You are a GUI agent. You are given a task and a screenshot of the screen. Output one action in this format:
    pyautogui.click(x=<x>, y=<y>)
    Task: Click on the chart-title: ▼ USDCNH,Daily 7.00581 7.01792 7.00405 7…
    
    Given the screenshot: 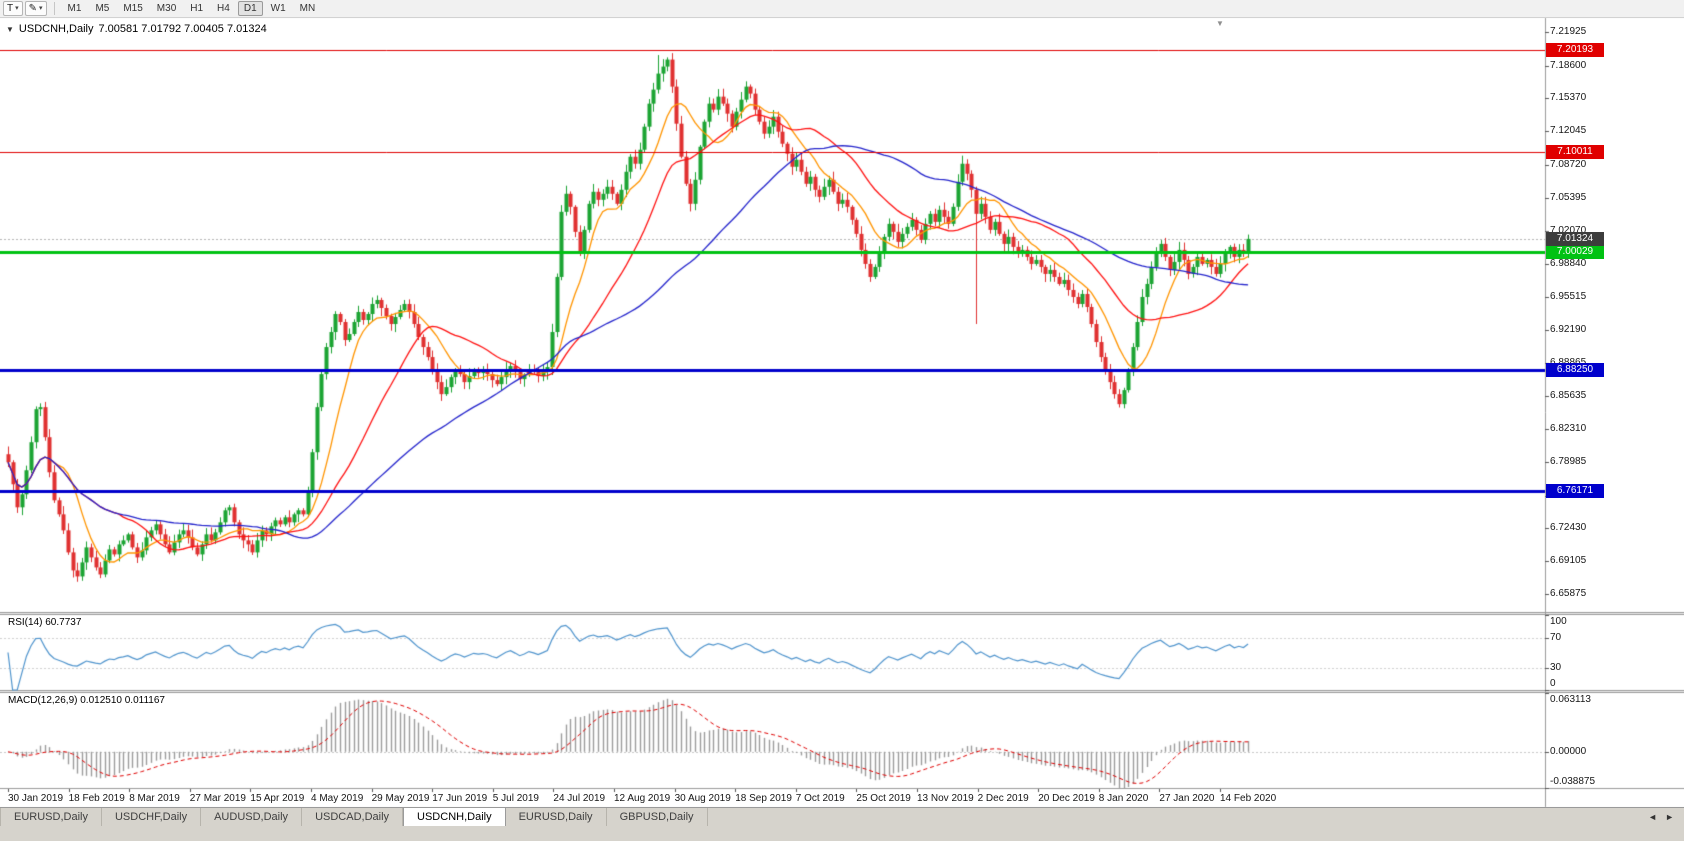 What is the action you would take?
    pyautogui.click(x=136, y=29)
    